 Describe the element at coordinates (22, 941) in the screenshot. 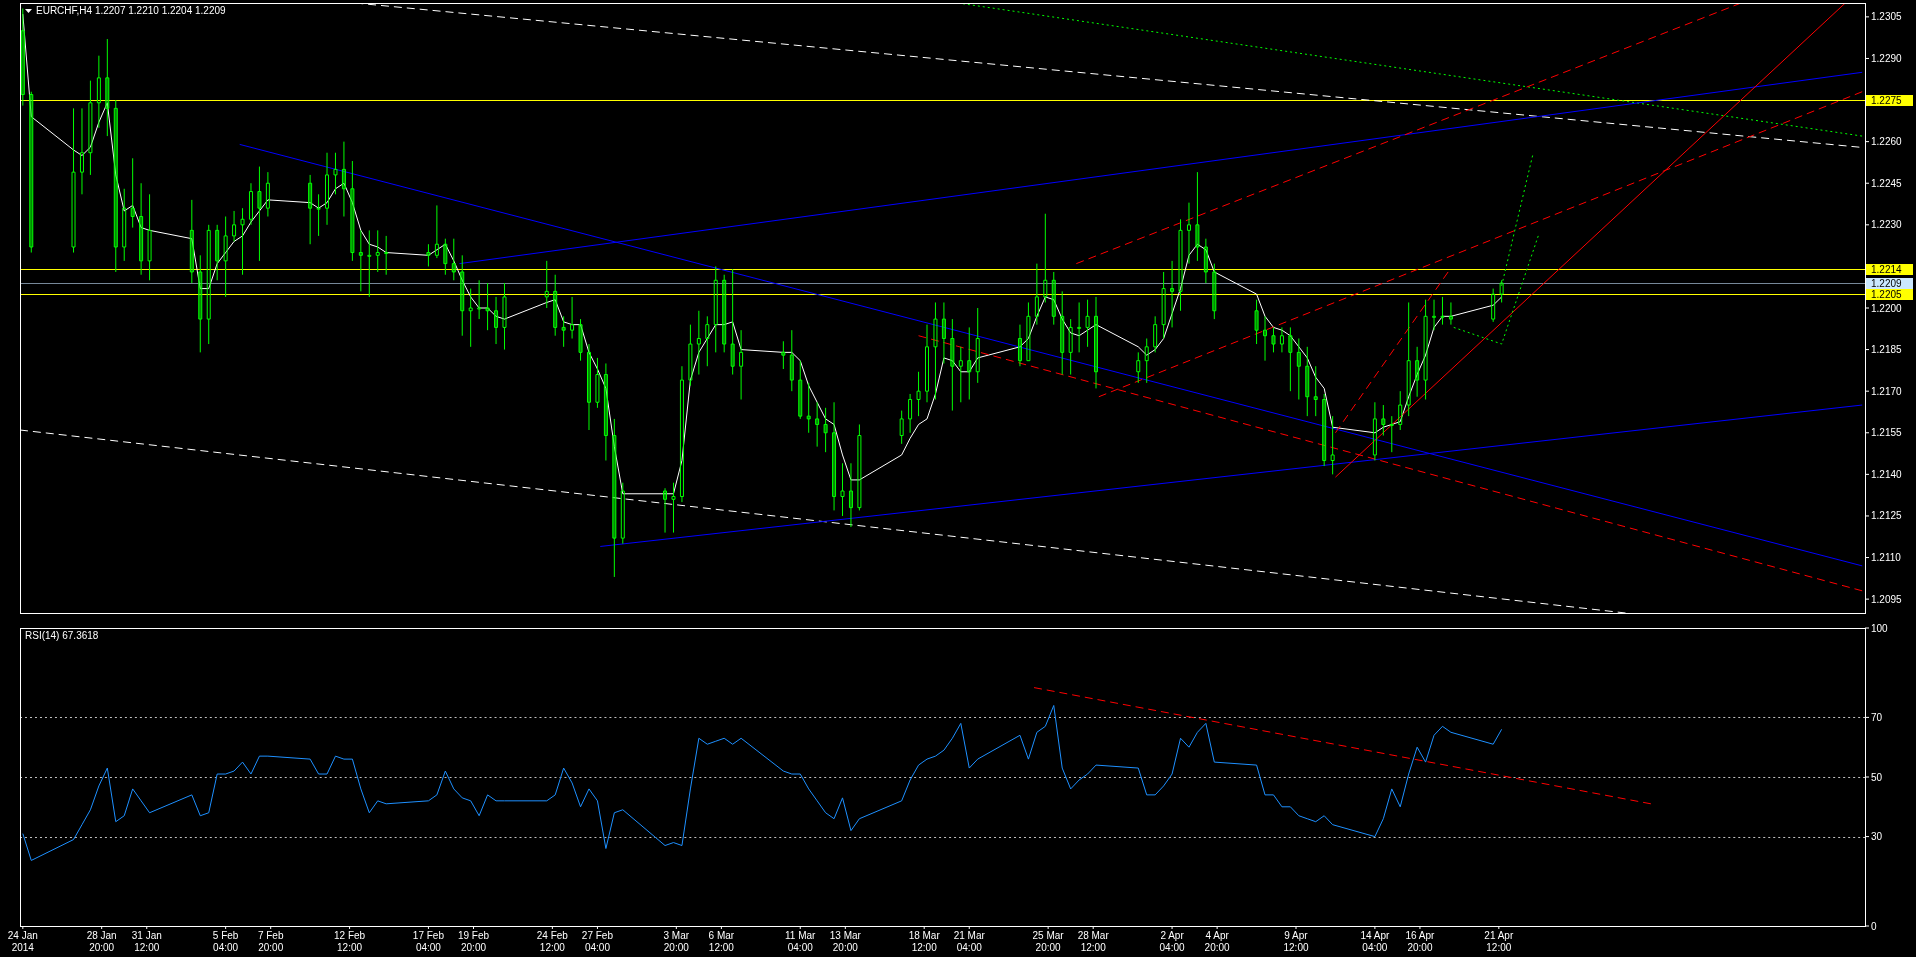

I see `x-tick-label: 24 Jan 2014` at that location.